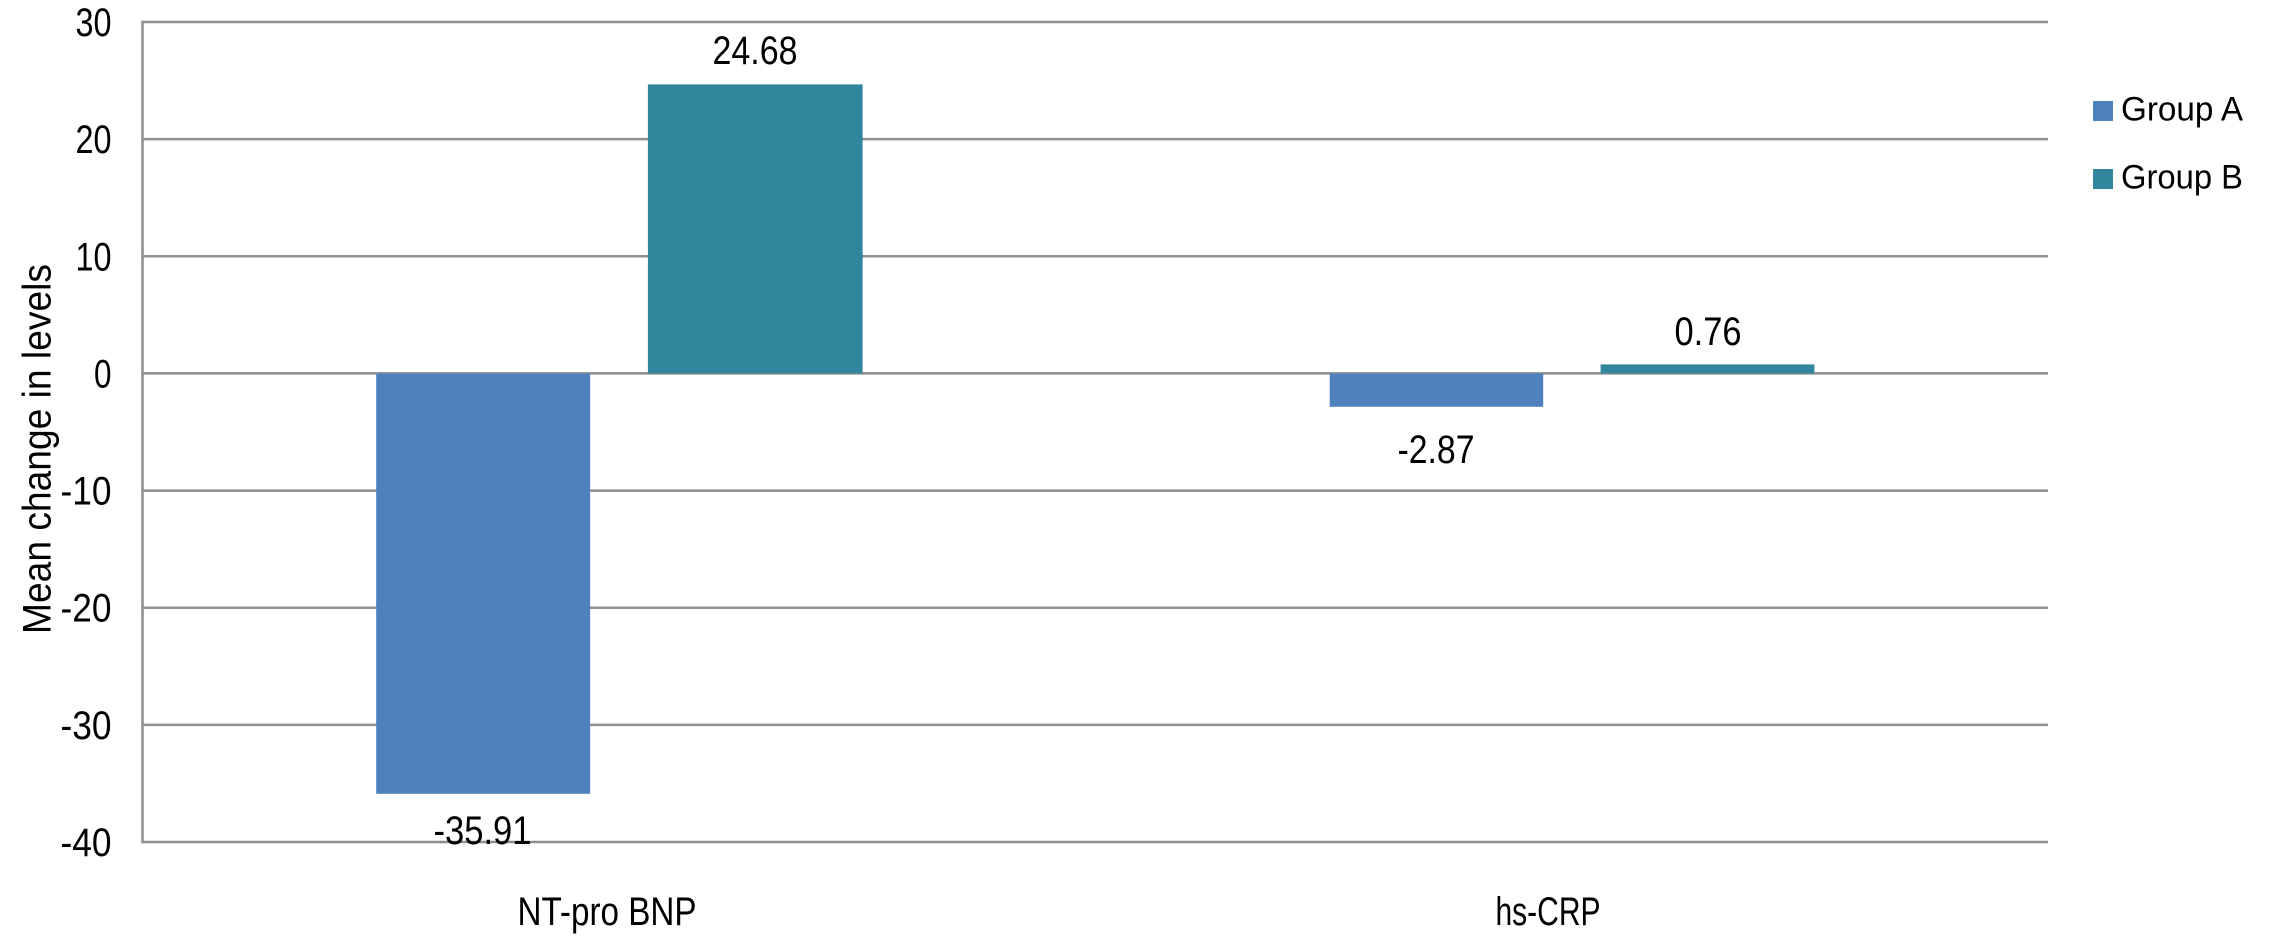  What do you see at coordinates (607, 912) in the screenshot?
I see `svg-text: NT-pro BNP` at bounding box center [607, 912].